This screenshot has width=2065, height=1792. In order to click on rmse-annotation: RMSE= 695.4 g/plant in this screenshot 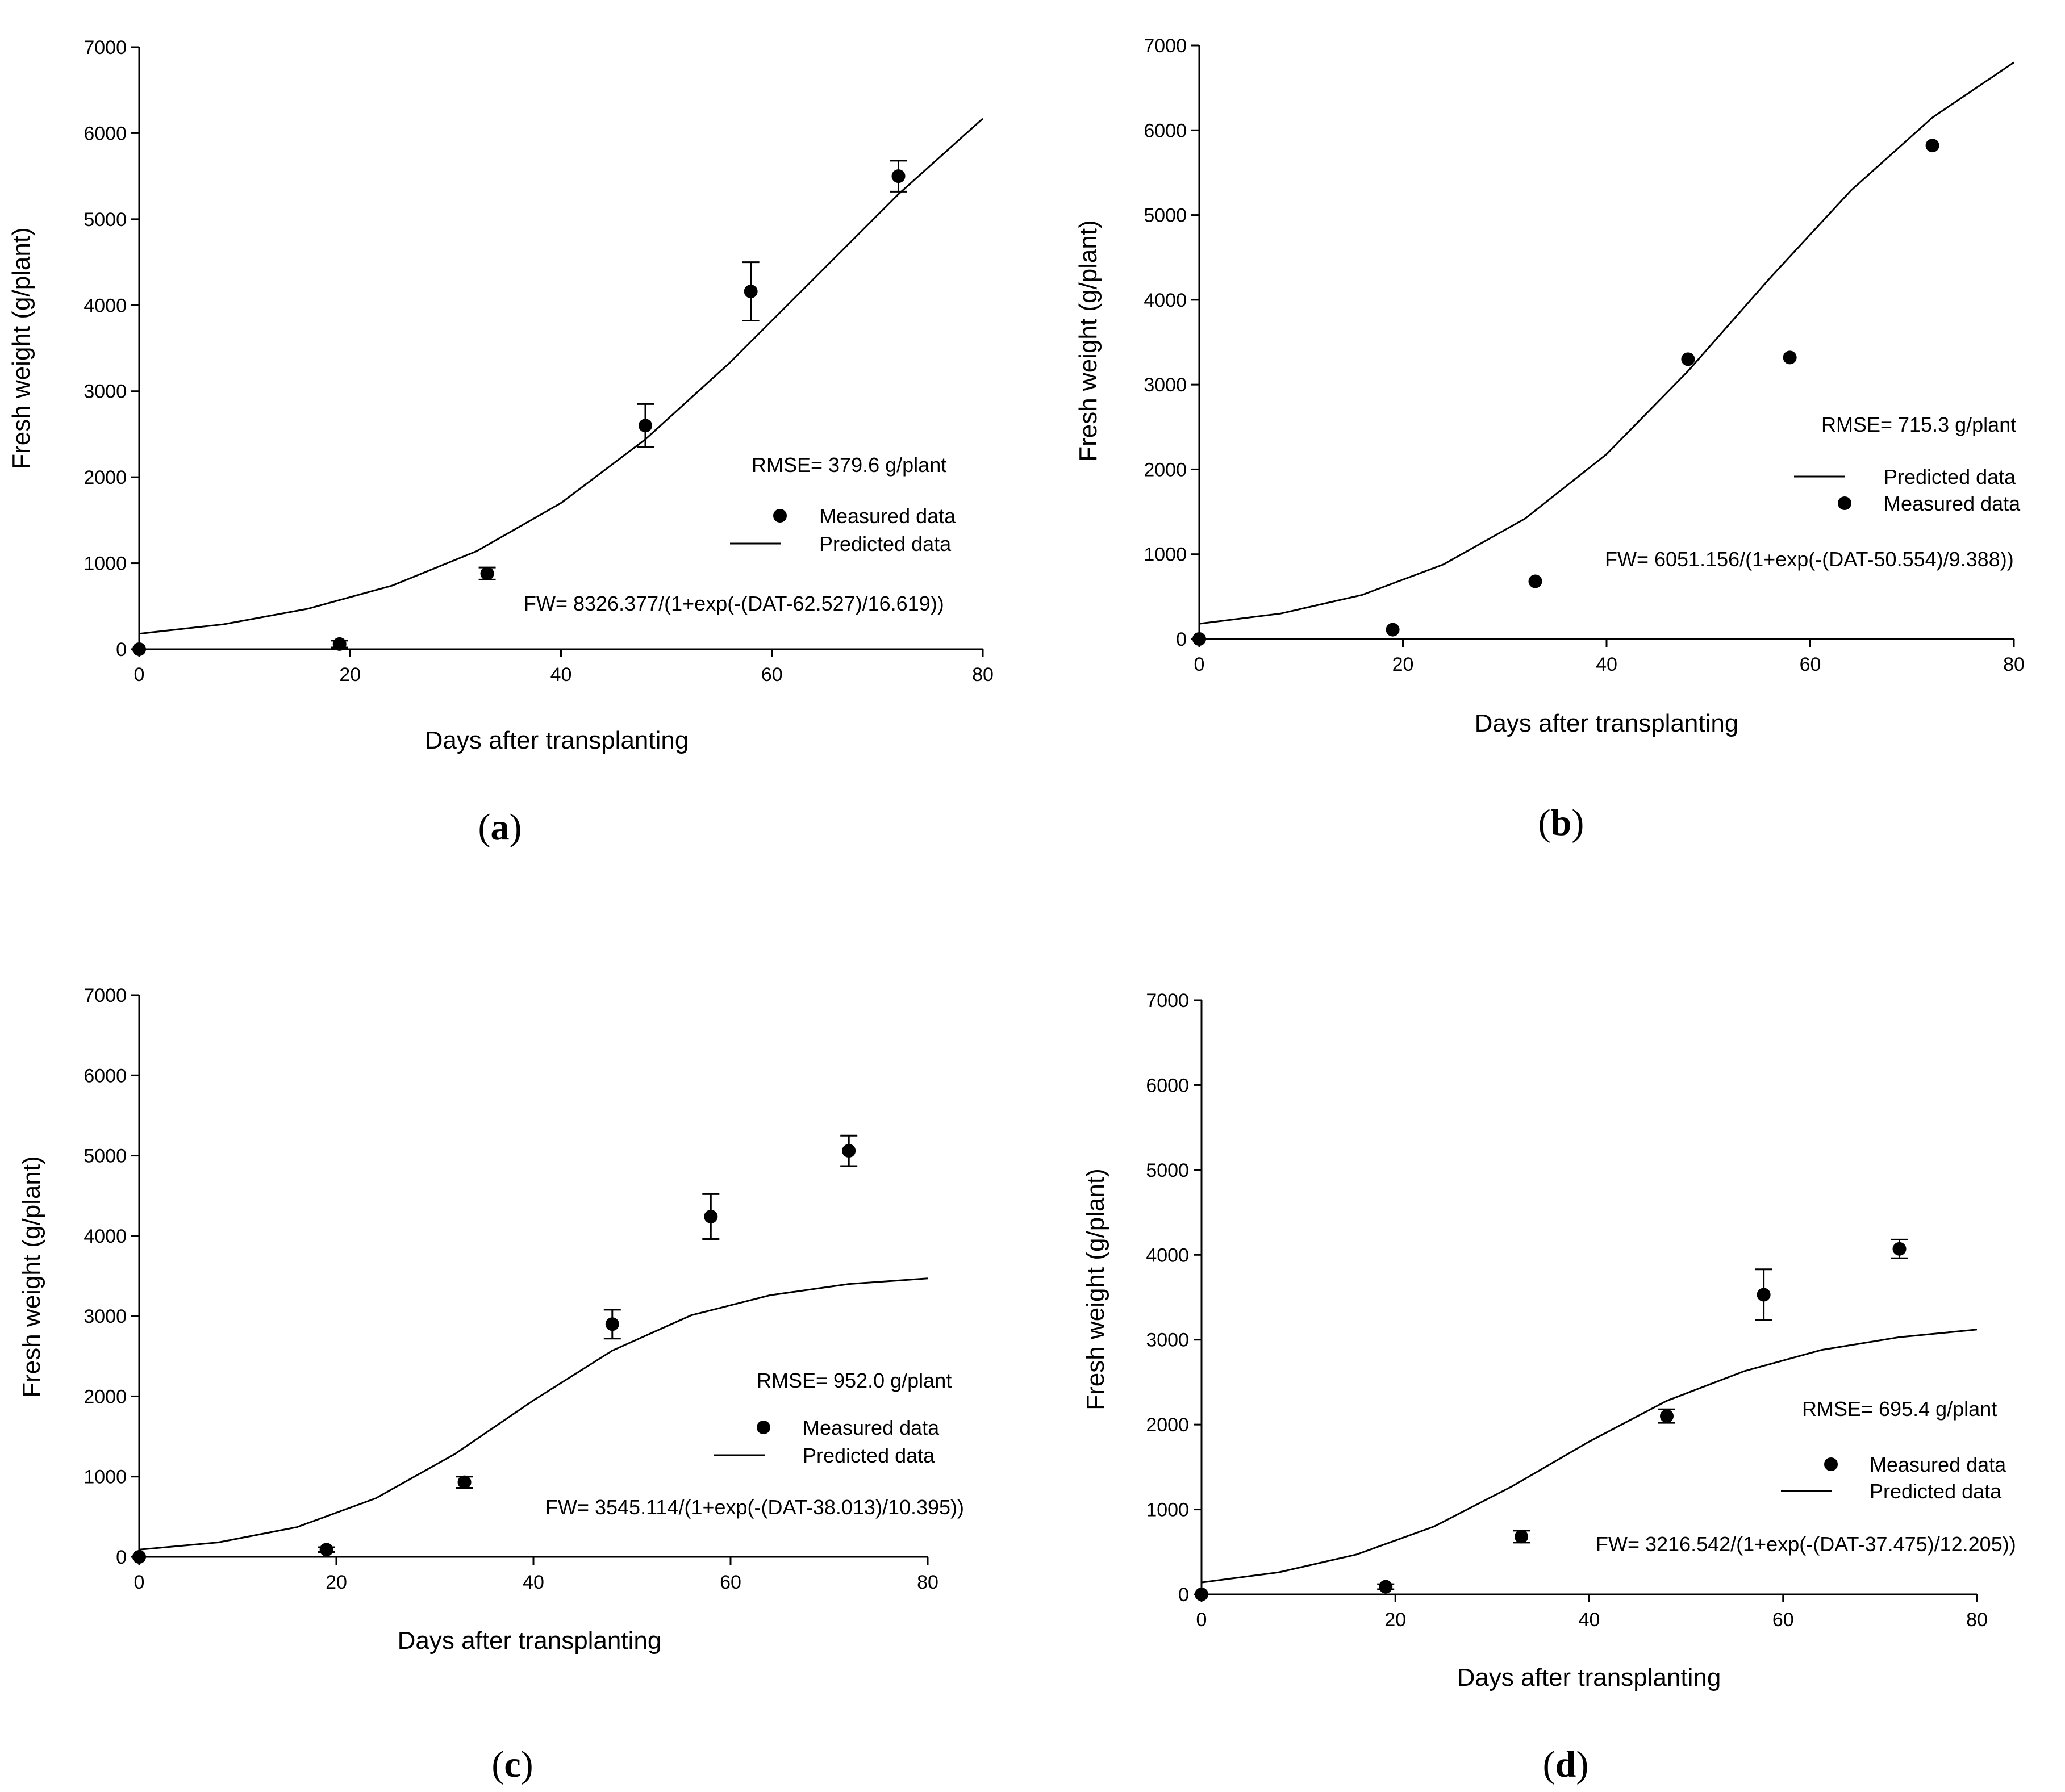, I will do `click(1899, 1409)`.